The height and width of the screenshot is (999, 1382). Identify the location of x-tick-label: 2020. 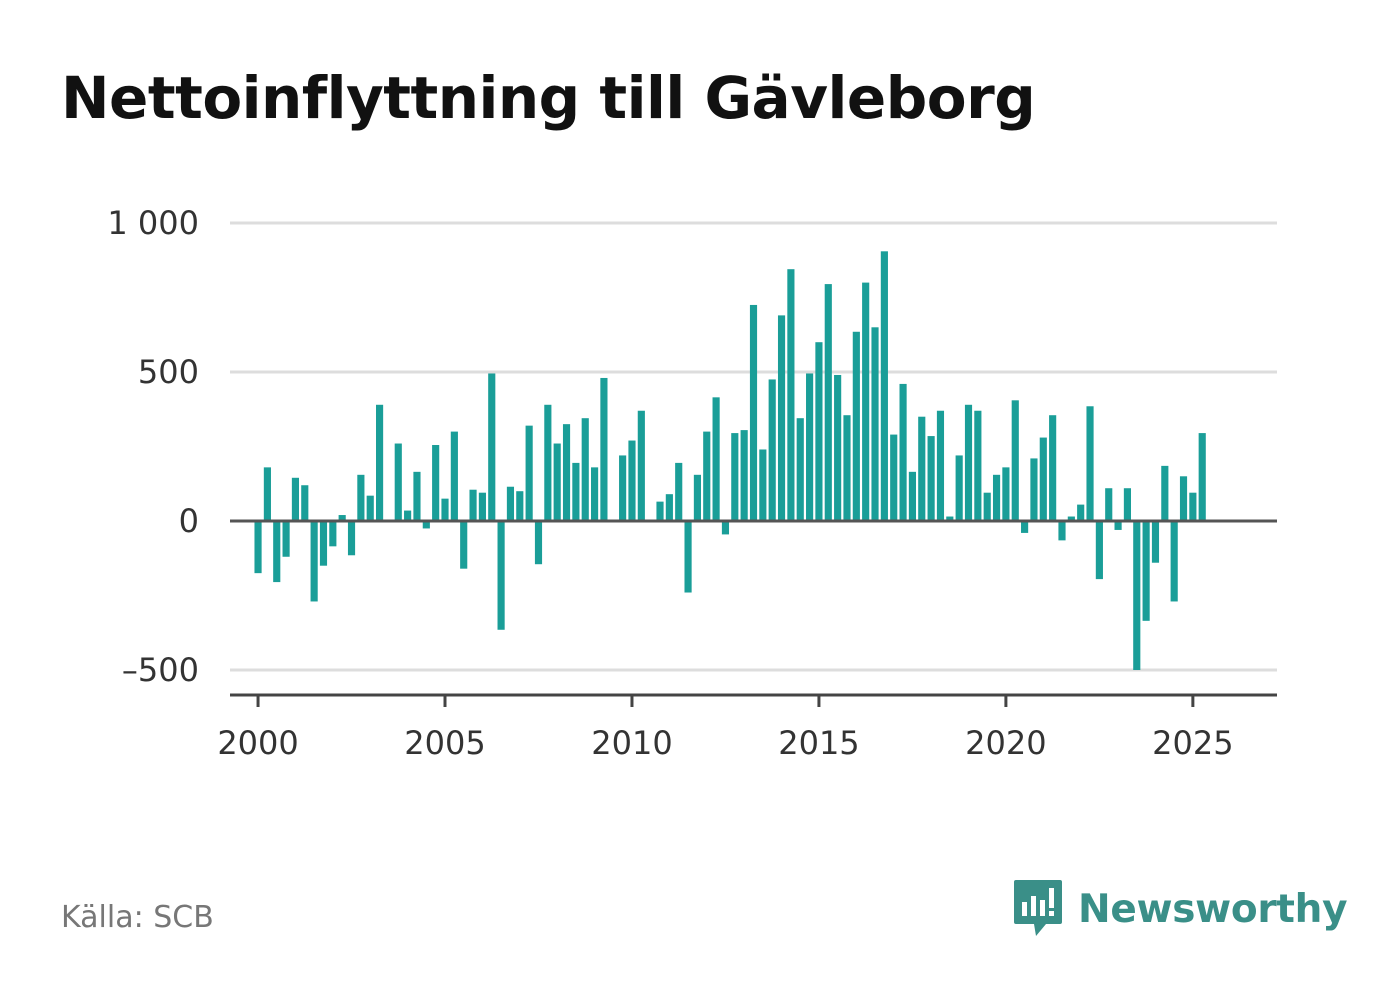
(1005, 743).